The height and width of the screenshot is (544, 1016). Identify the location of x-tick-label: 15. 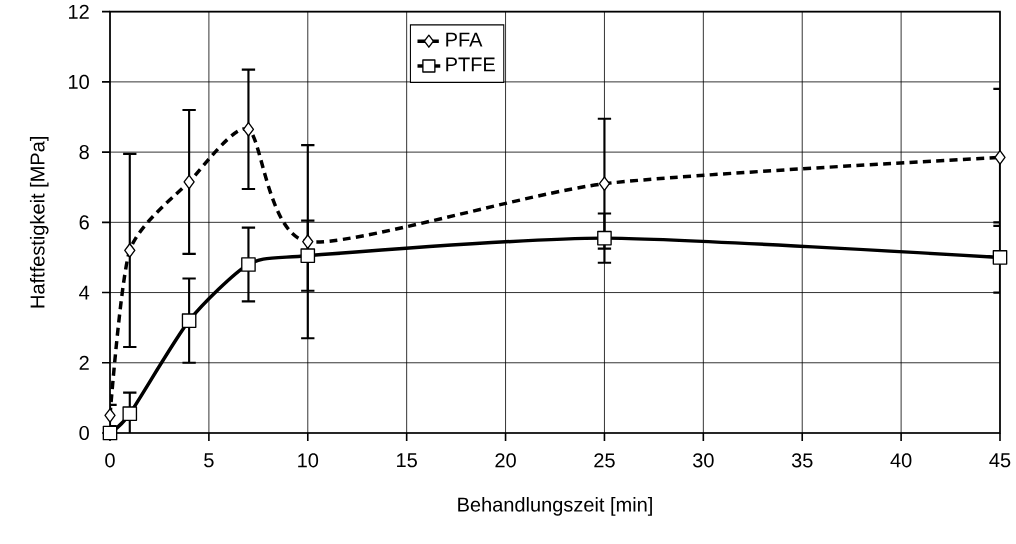
(407, 460).